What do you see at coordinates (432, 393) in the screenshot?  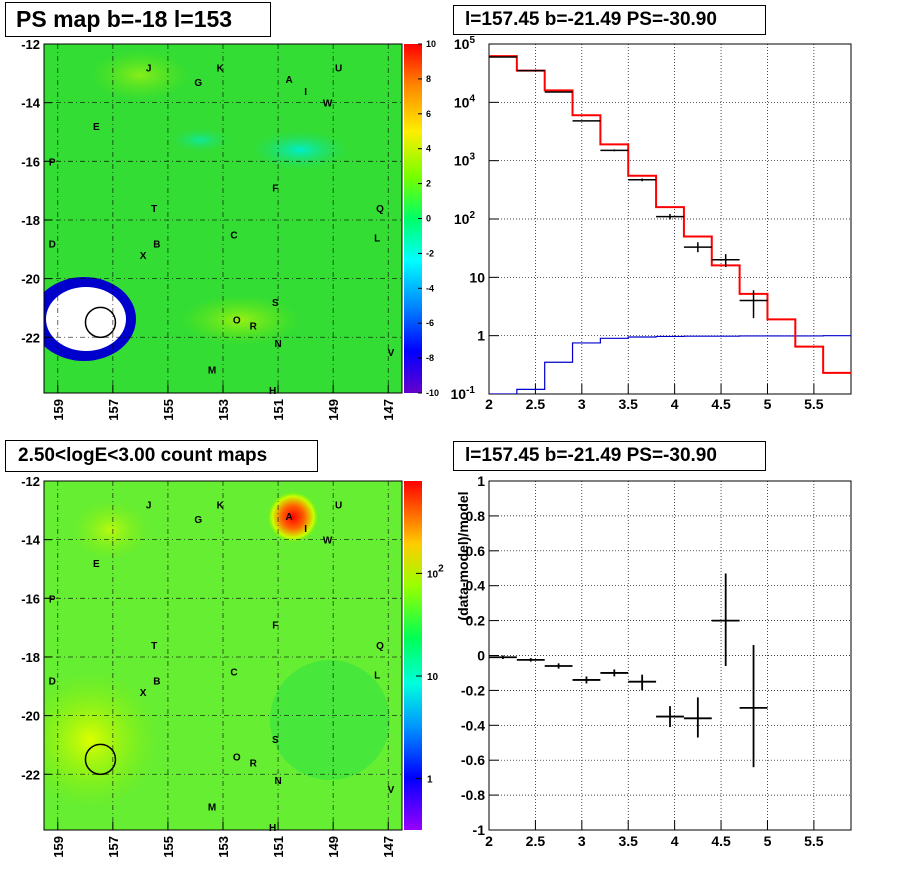 I see `colorbar-tick-label: -10` at bounding box center [432, 393].